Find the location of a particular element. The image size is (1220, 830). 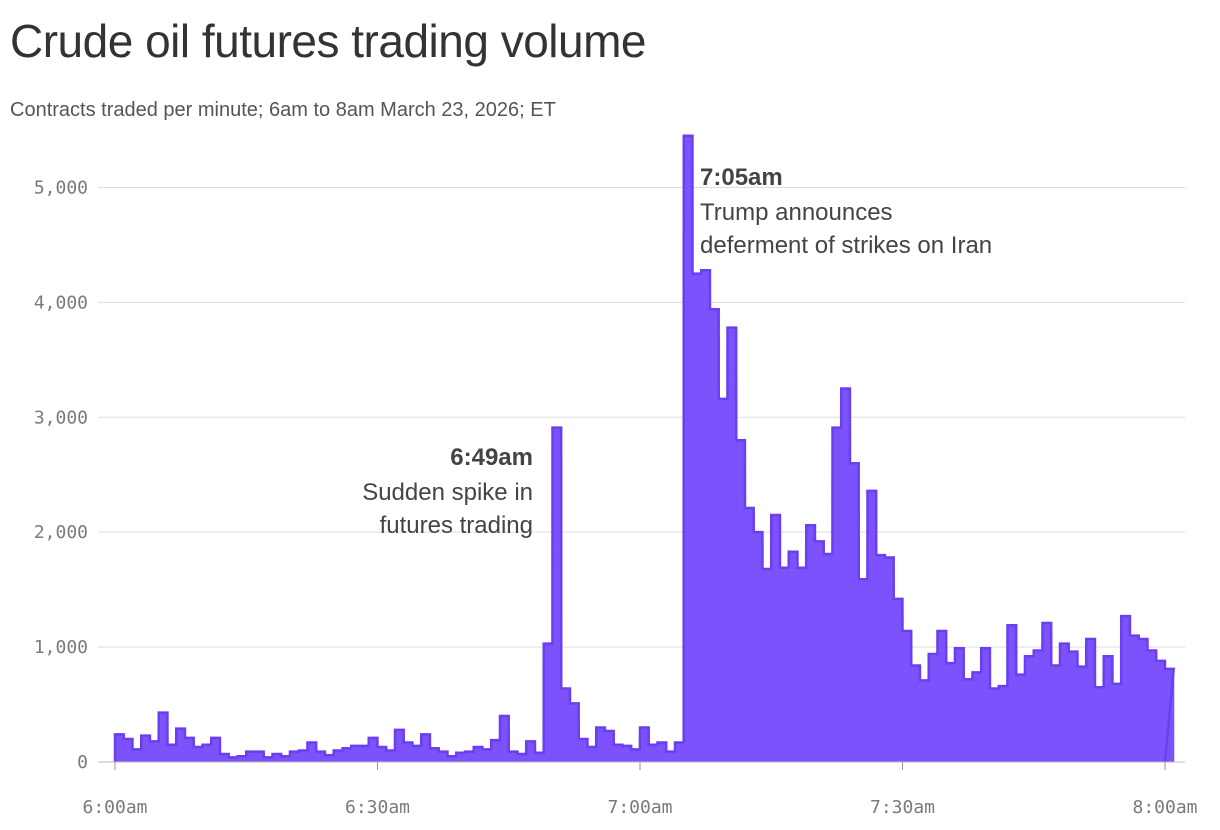

annotation-649-line-1: Sudden spike in is located at coordinates (447, 492).